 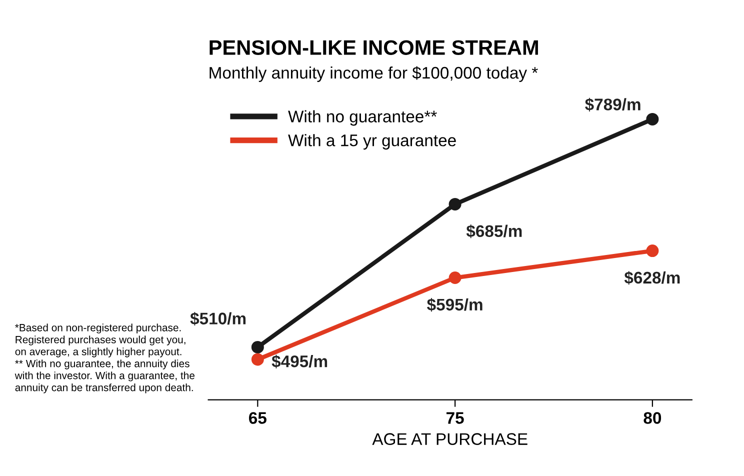 I want to click on legend-label: With a 15 yr guarantee, so click(x=372, y=142).